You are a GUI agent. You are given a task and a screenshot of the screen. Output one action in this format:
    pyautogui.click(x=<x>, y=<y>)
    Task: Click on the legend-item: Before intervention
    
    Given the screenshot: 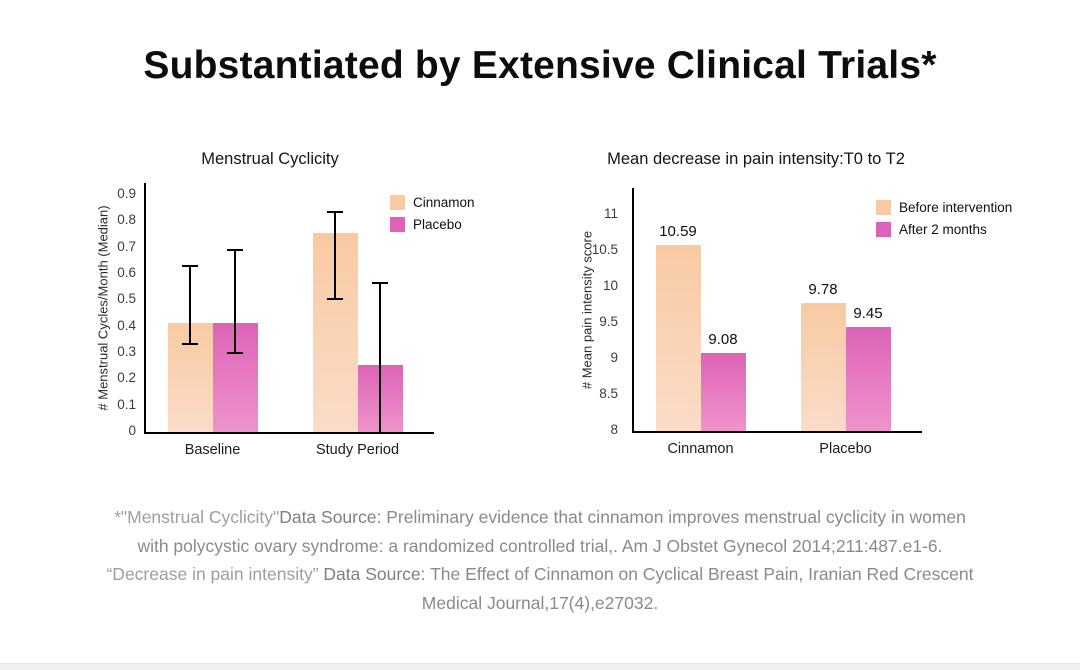 What is the action you would take?
    pyautogui.click(x=944, y=207)
    